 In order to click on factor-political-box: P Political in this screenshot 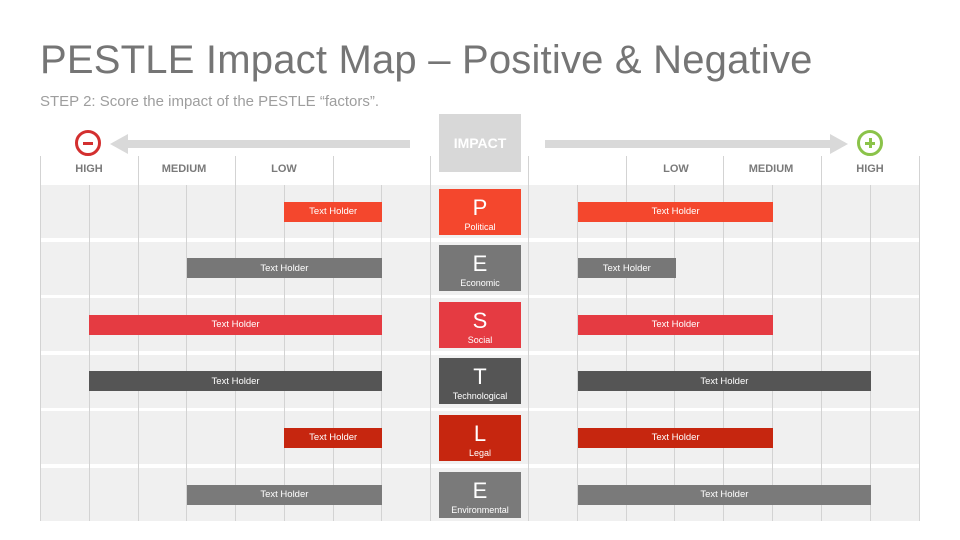, I will do `click(480, 211)`.